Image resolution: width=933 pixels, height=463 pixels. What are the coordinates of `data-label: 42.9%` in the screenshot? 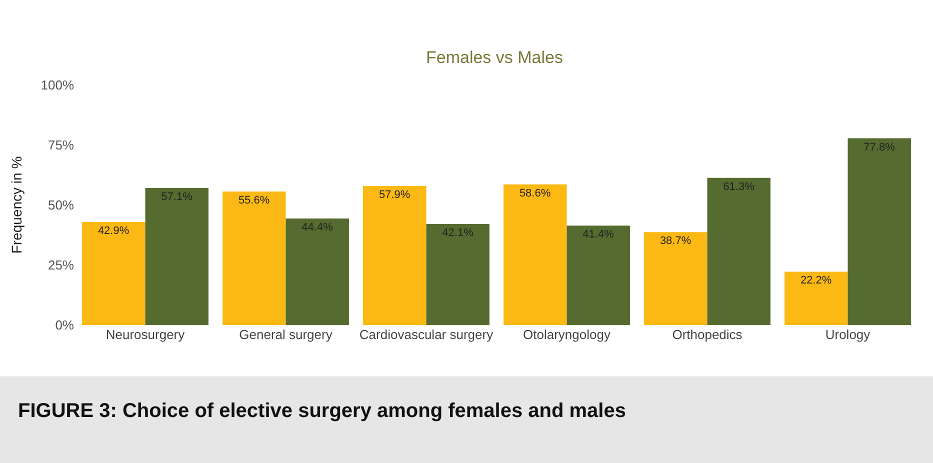 It's located at (114, 231).